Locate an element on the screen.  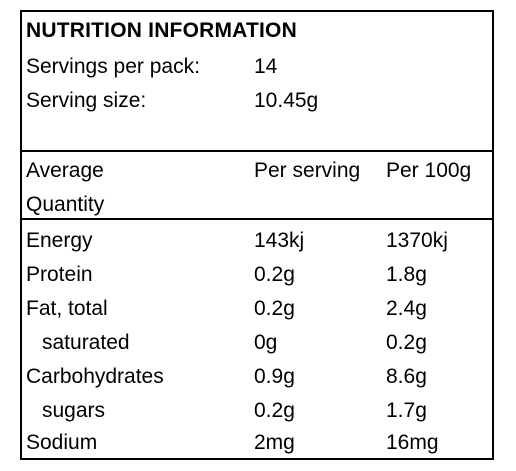
row-per-100g: 2.4g is located at coordinates (406, 308).